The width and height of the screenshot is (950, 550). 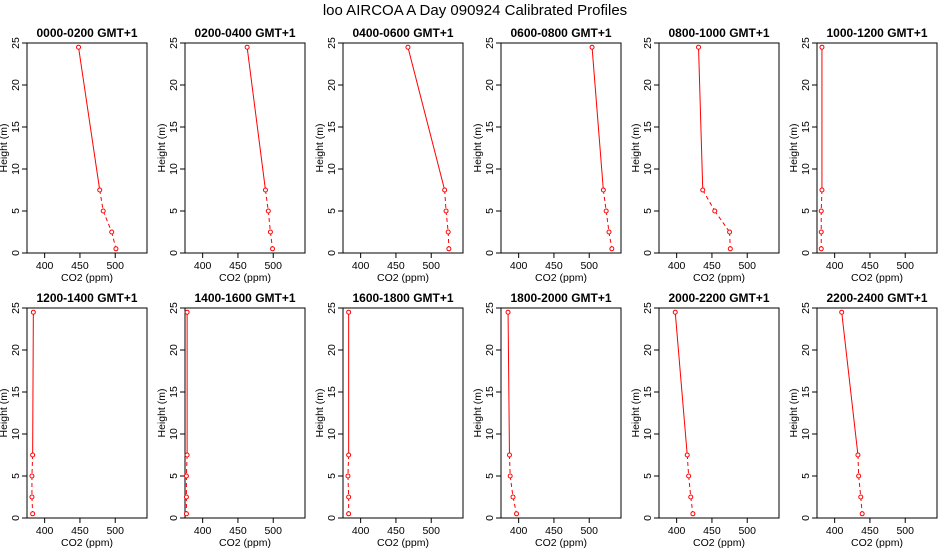 I want to click on panel-title: 1400-1600 GMT+1, so click(x=244, y=298).